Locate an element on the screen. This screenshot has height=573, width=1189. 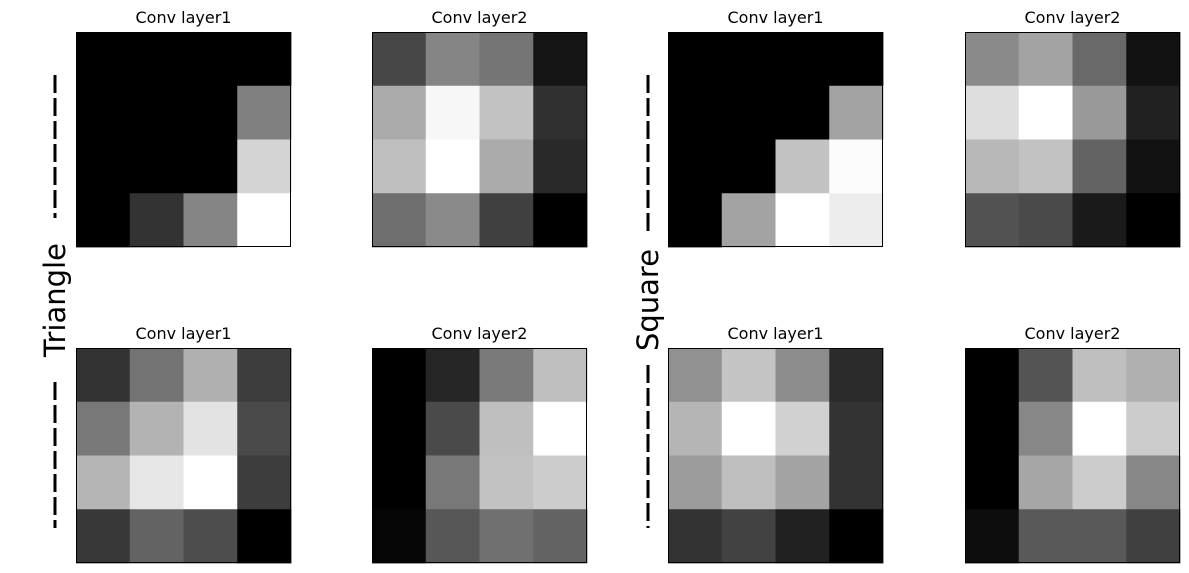
group-label-text: Triangle is located at coordinates (55, 300).